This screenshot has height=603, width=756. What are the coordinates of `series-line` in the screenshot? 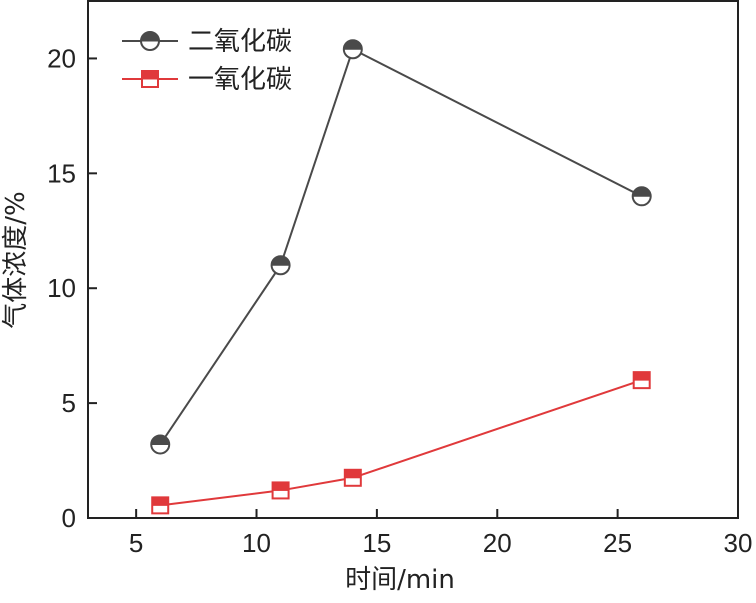 It's located at (401, 443).